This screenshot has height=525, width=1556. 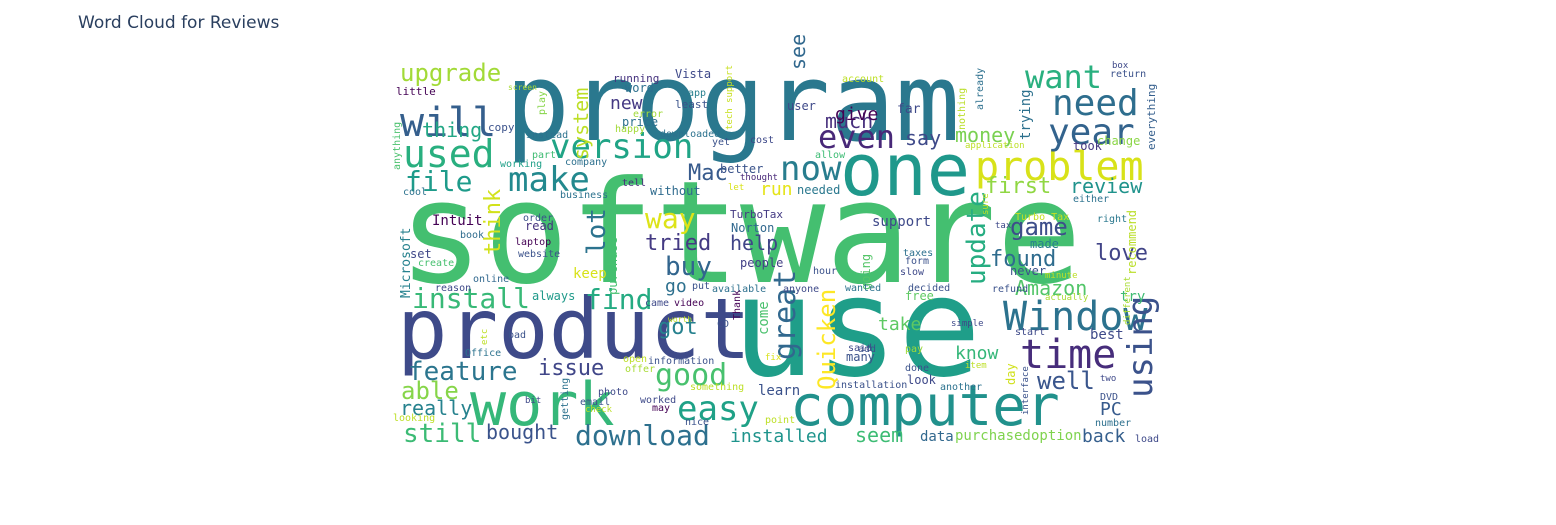 What do you see at coordinates (1104, 436) in the screenshot?
I see `word-back: back` at bounding box center [1104, 436].